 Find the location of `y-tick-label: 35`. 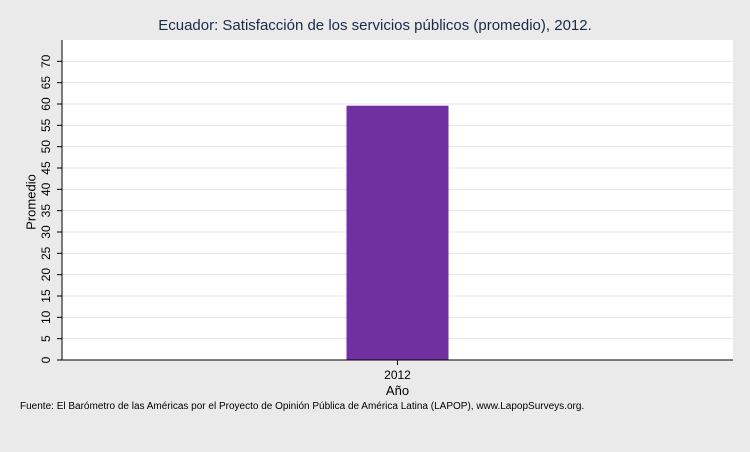

y-tick-label: 35 is located at coordinates (46, 211).